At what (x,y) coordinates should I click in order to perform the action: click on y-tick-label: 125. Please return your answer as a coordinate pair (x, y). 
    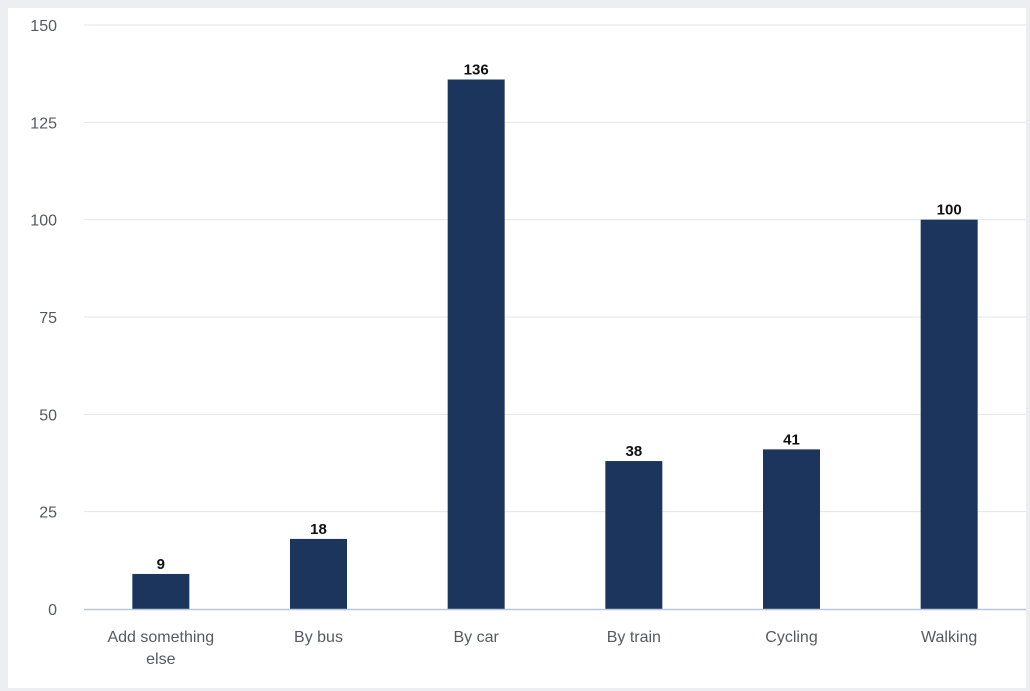
    Looking at the image, I should click on (43, 123).